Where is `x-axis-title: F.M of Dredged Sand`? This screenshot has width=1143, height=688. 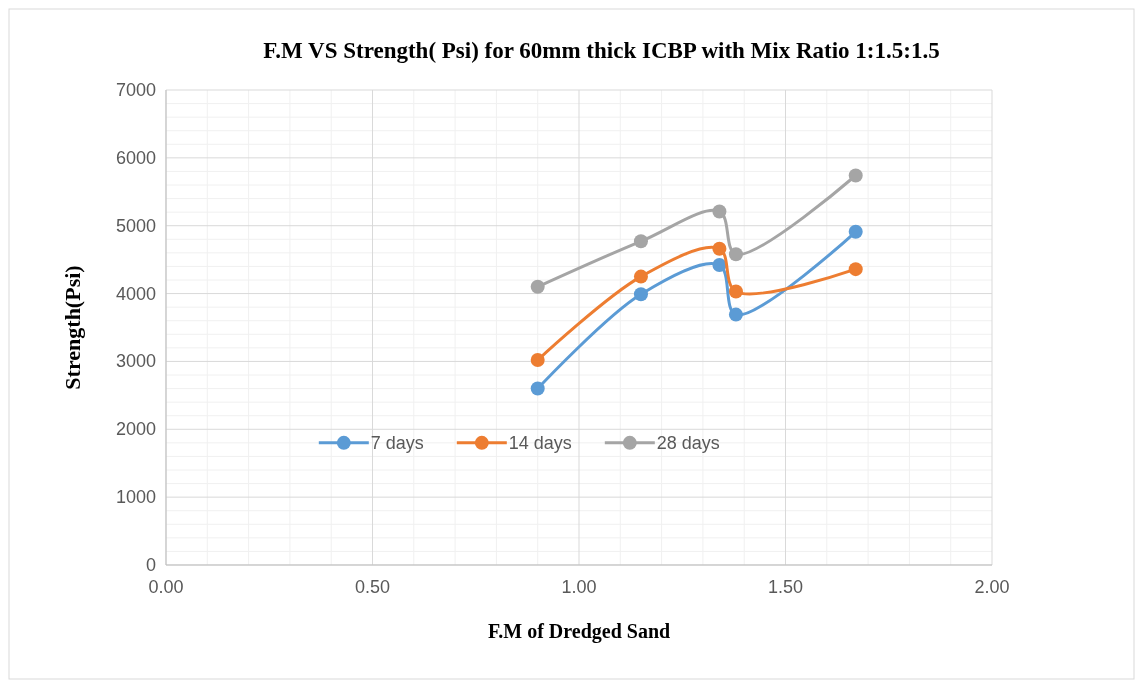 x-axis-title: F.M of Dredged Sand is located at coordinates (579, 631).